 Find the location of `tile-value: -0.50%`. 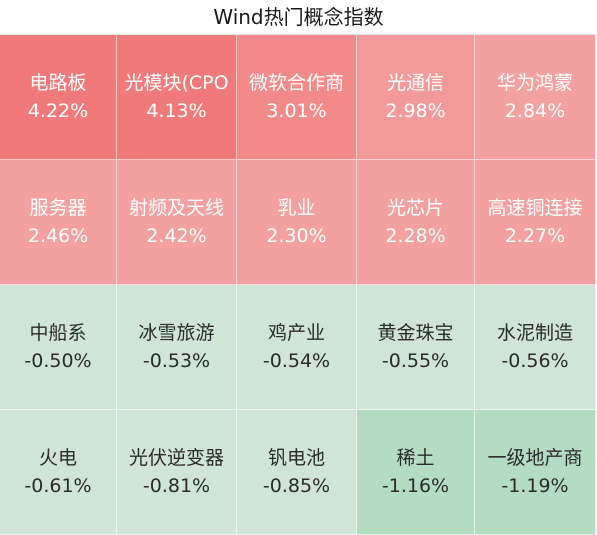

tile-value: -0.50% is located at coordinates (58, 361).